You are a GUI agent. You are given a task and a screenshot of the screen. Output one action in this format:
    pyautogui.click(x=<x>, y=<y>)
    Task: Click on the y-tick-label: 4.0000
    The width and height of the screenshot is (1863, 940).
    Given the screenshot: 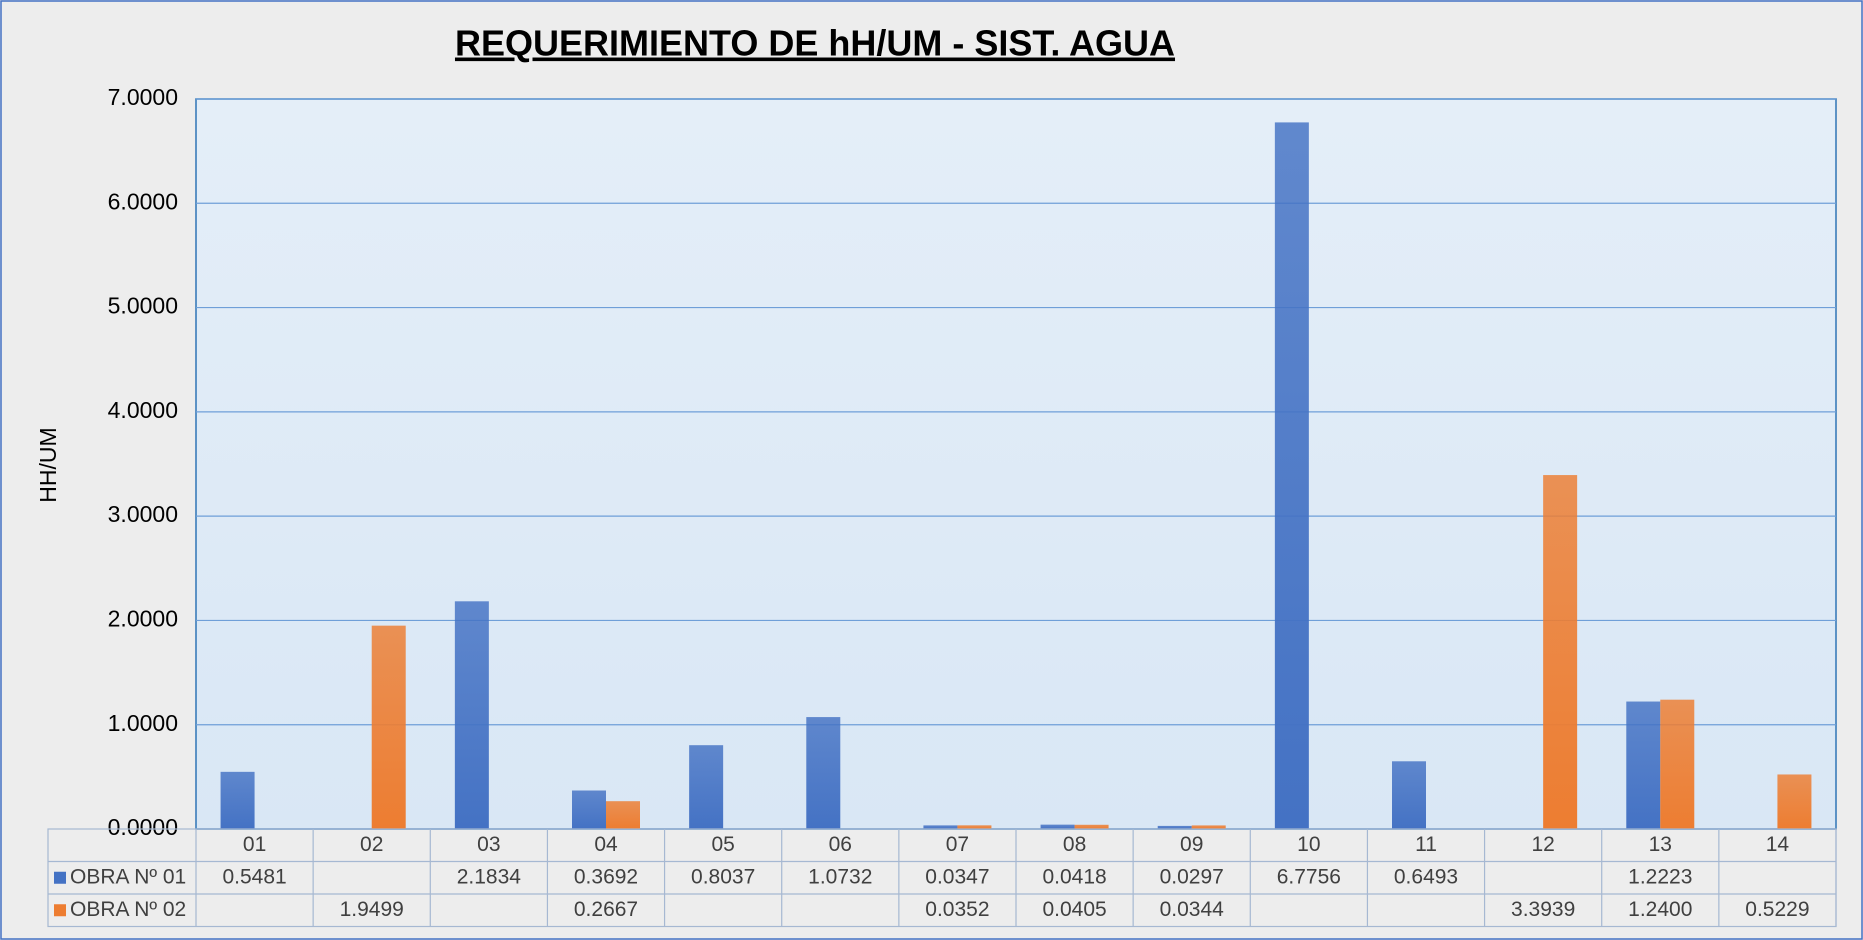 What is the action you would take?
    pyautogui.click(x=143, y=410)
    